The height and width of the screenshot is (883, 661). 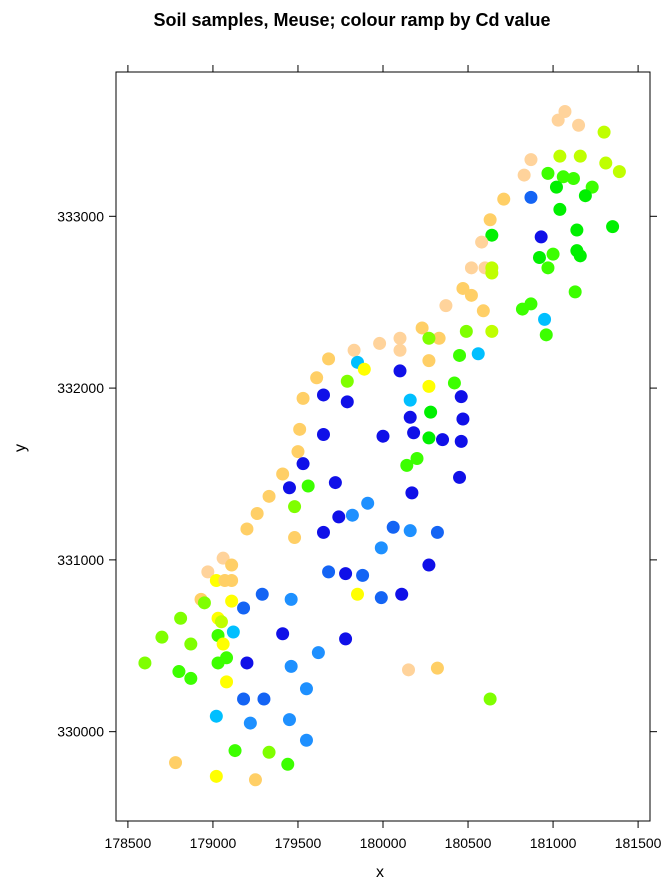 What do you see at coordinates (380, 872) in the screenshot?
I see `x-axis-label: x` at bounding box center [380, 872].